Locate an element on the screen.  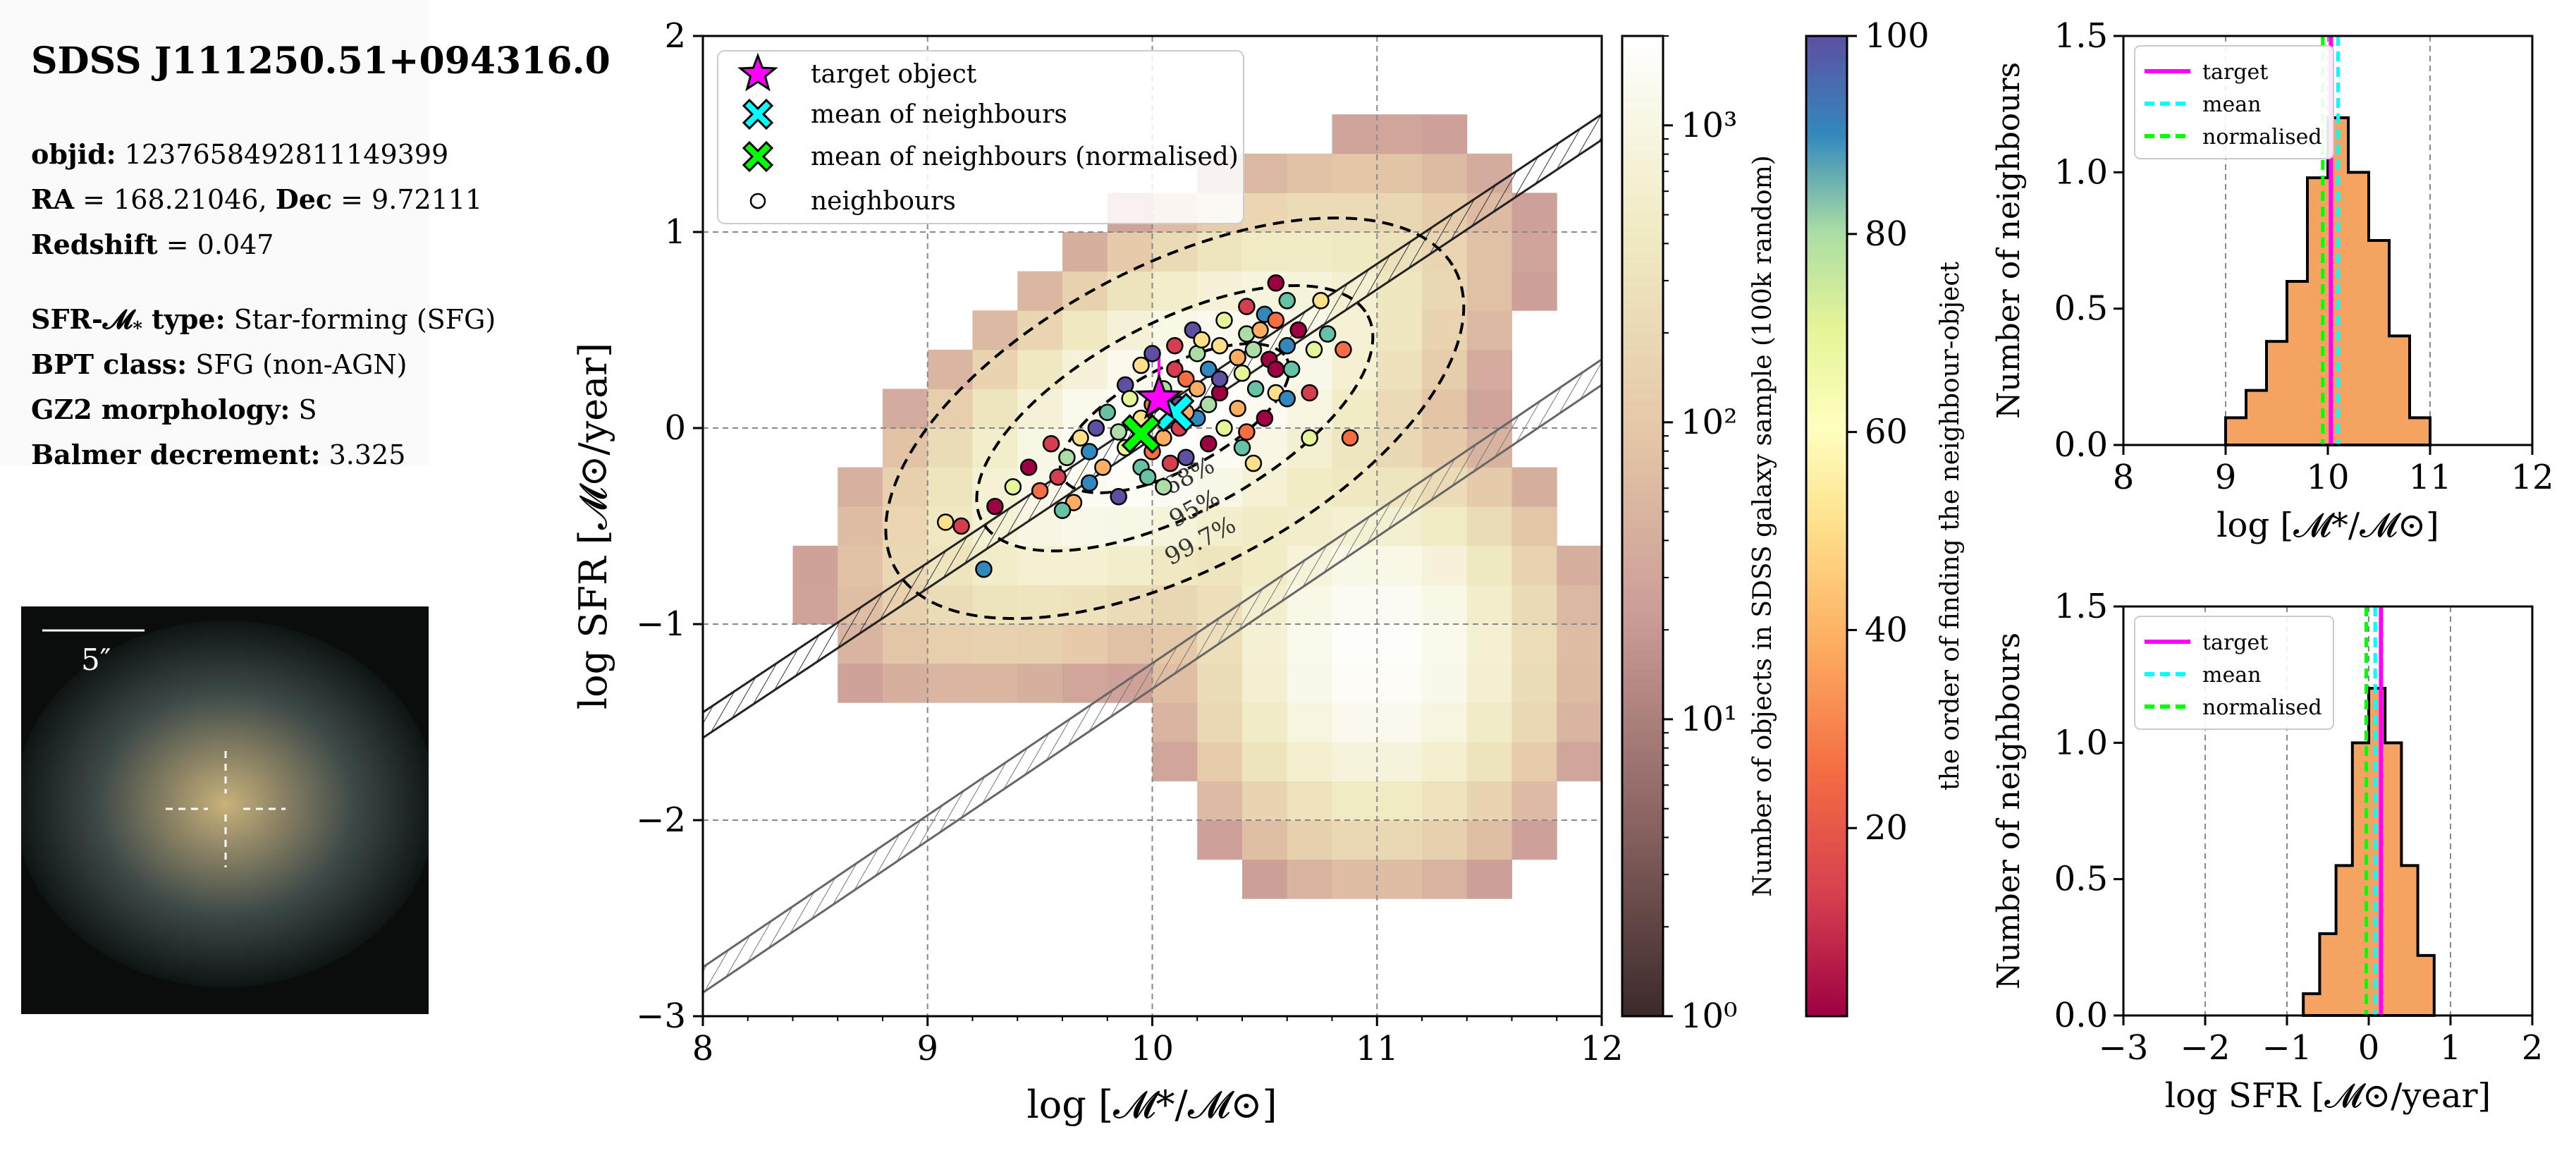
confidence-ellipses is located at coordinates (1175, 418).